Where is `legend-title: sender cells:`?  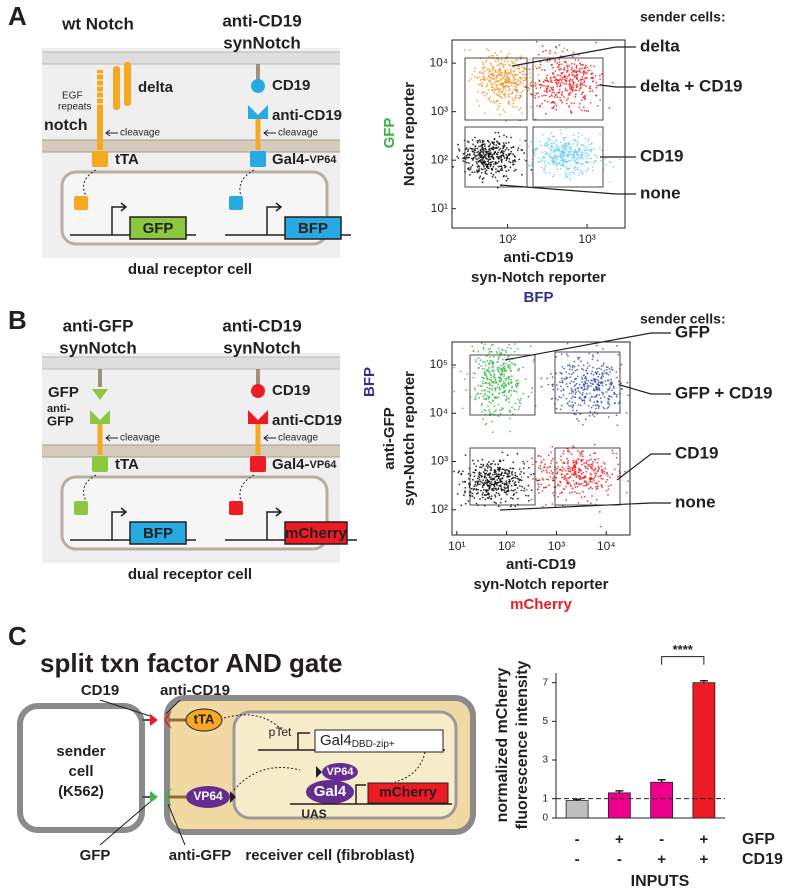 legend-title: sender cells: is located at coordinates (683, 319).